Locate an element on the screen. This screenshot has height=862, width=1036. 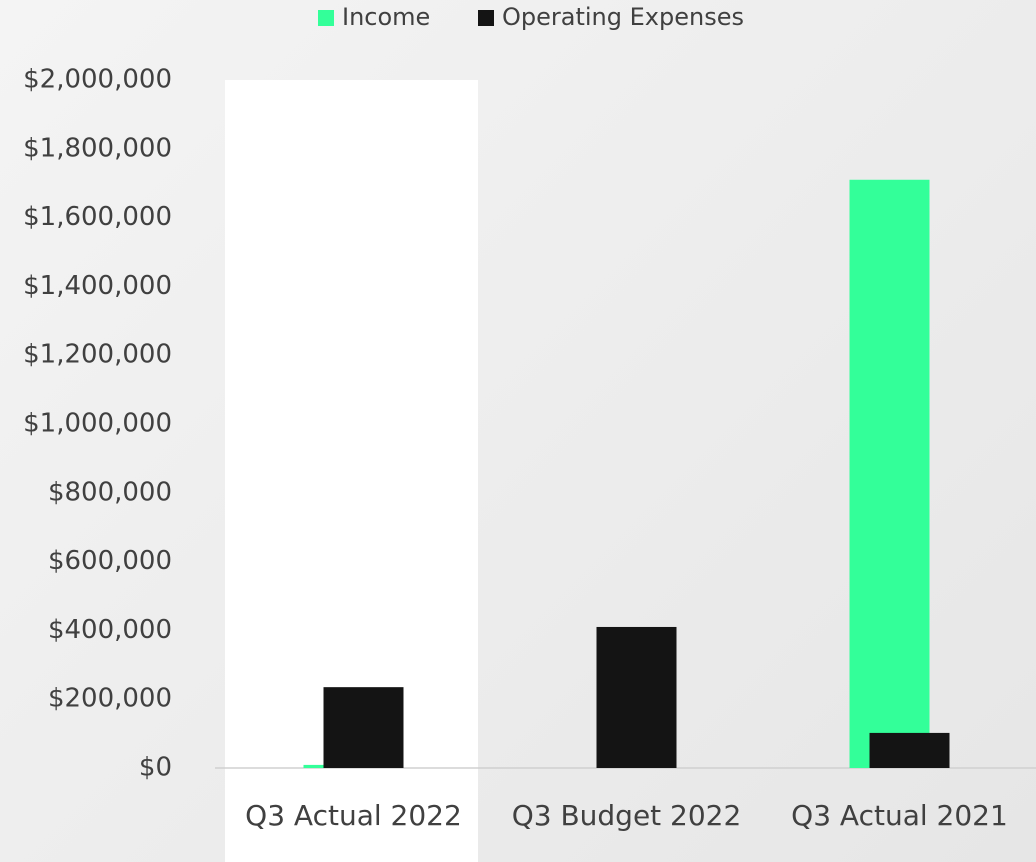
y-tick-label: $1,800,000 is located at coordinates (97, 148).